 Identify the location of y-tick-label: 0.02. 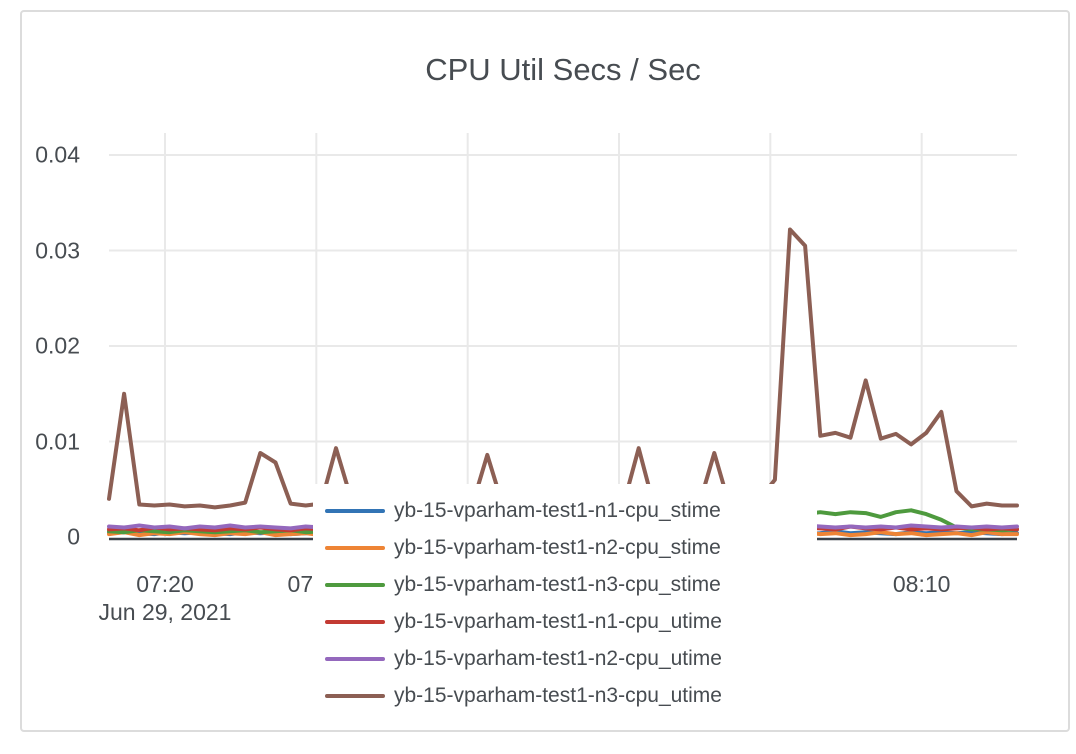
(57, 345).